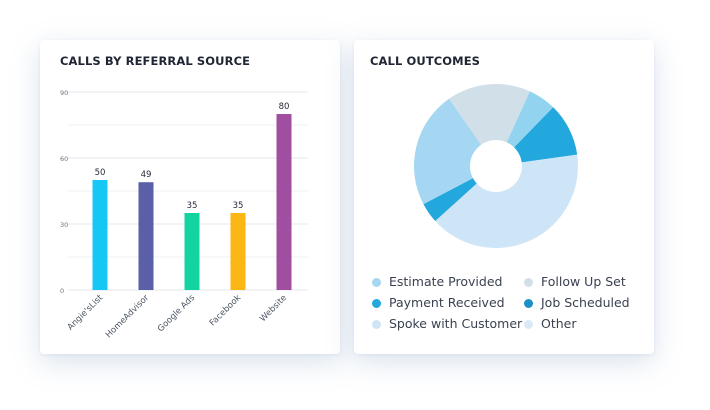  I want to click on bar-value-label: 80, so click(284, 107).